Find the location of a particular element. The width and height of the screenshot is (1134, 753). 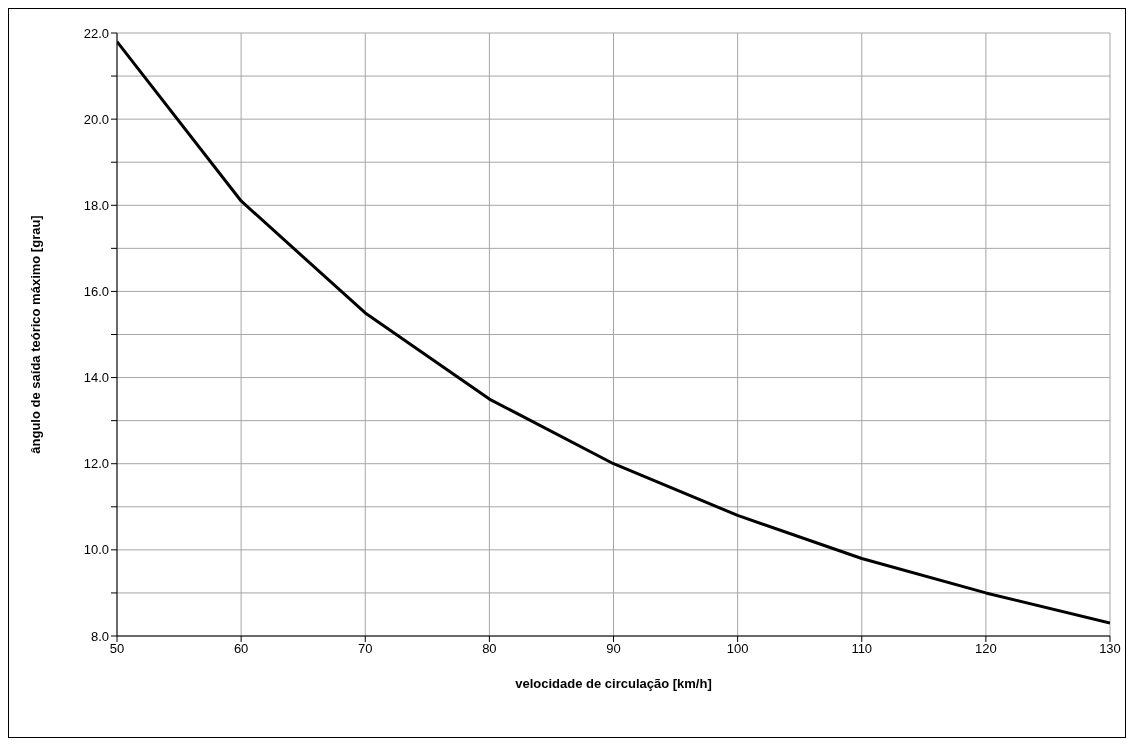

x-tick-label: 70 is located at coordinates (365, 649).